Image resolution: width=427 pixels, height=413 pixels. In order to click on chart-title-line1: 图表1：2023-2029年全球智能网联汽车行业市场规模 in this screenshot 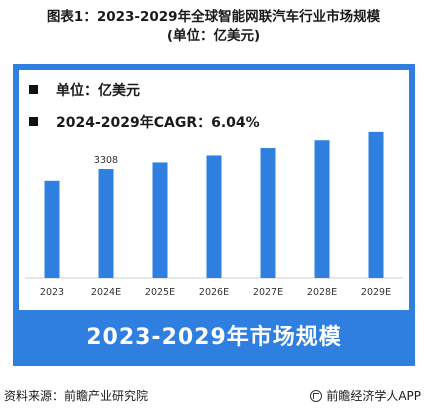, I will do `click(213, 17)`.